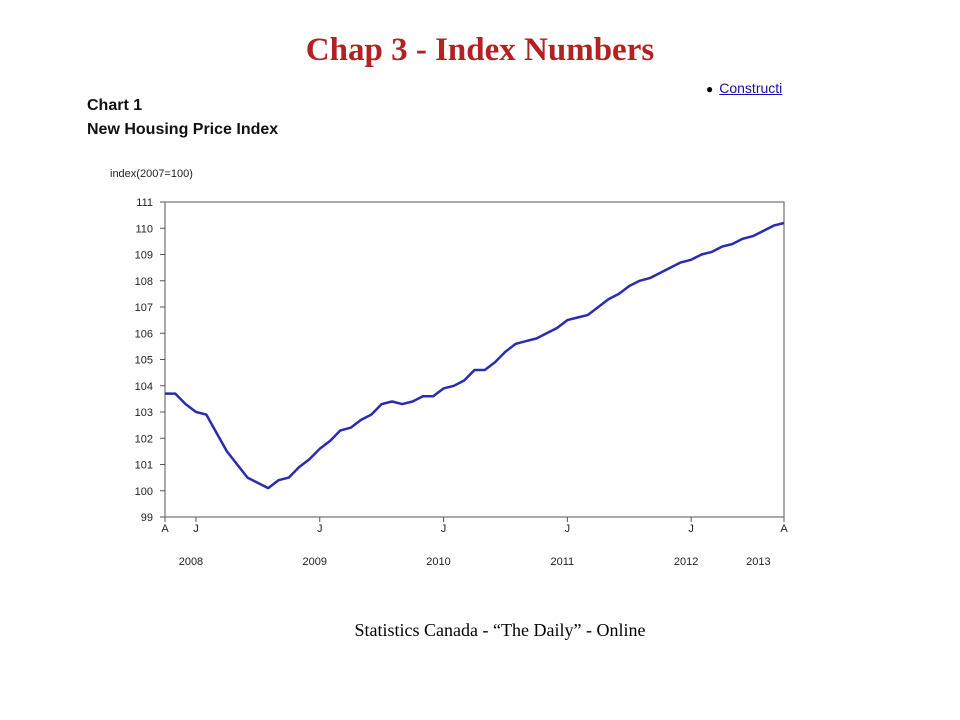 The height and width of the screenshot is (720, 960). I want to click on year-label: 2011, so click(563, 562).